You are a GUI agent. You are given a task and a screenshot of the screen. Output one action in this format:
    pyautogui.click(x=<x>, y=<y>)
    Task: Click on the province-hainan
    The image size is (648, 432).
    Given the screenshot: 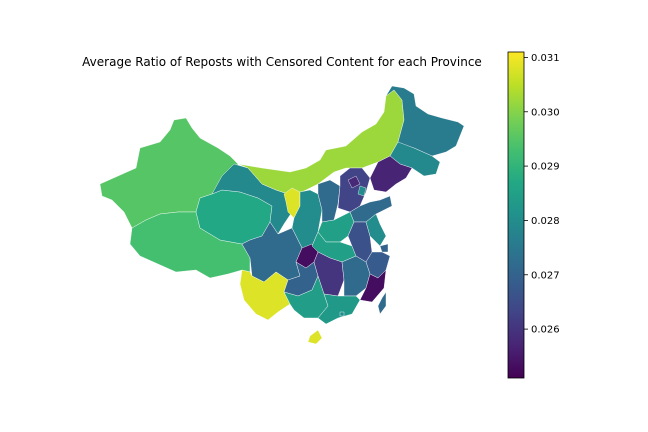 What is the action you would take?
    pyautogui.click(x=315, y=337)
    